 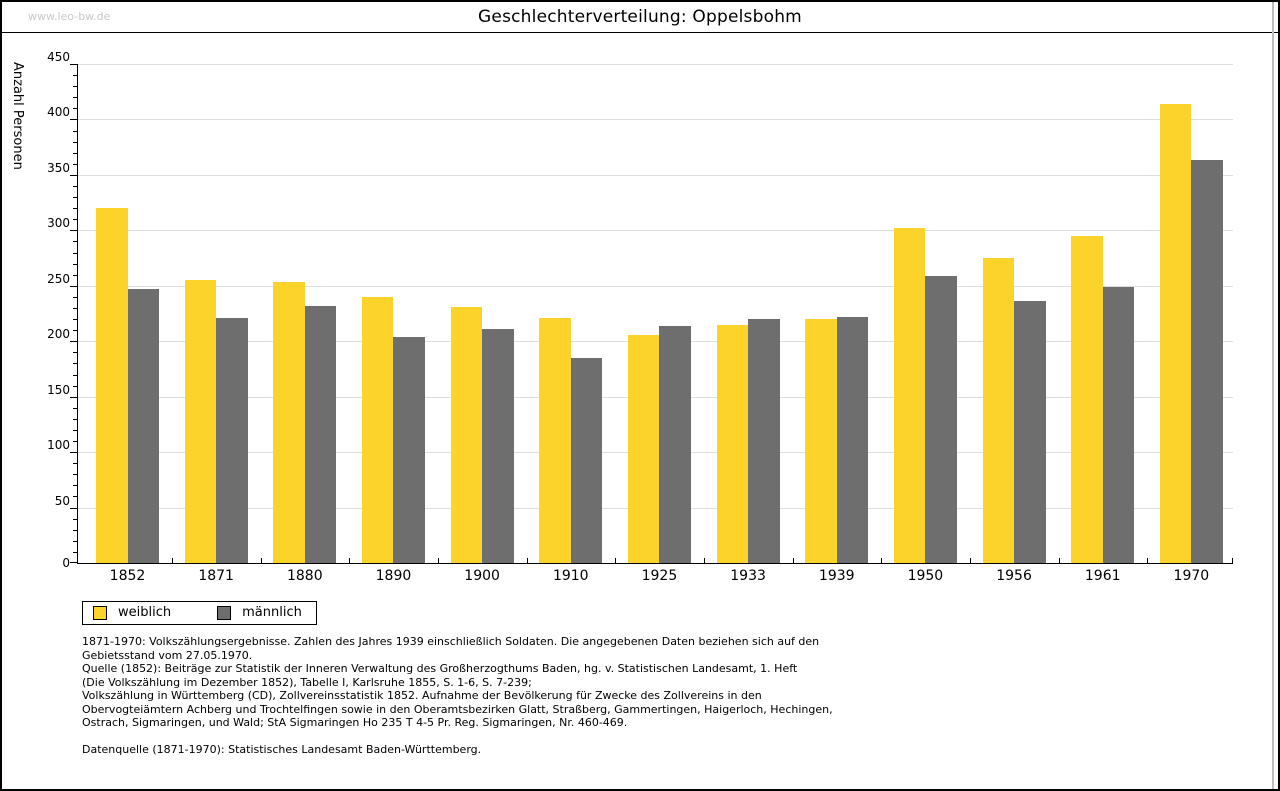 I want to click on x-tick-label: 1950, so click(x=925, y=576).